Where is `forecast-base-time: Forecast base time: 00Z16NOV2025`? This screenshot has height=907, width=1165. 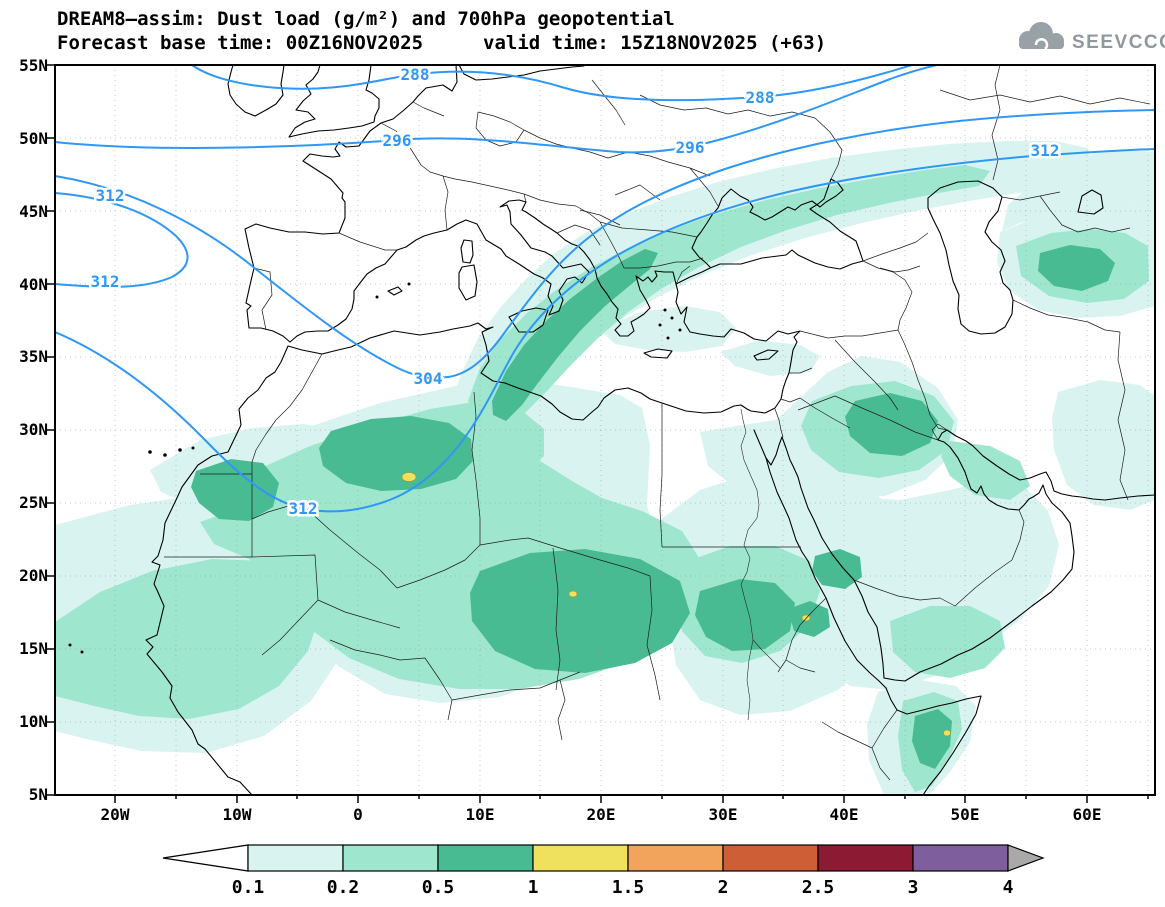 forecast-base-time: Forecast base time: 00Z16NOV2025 is located at coordinates (240, 43).